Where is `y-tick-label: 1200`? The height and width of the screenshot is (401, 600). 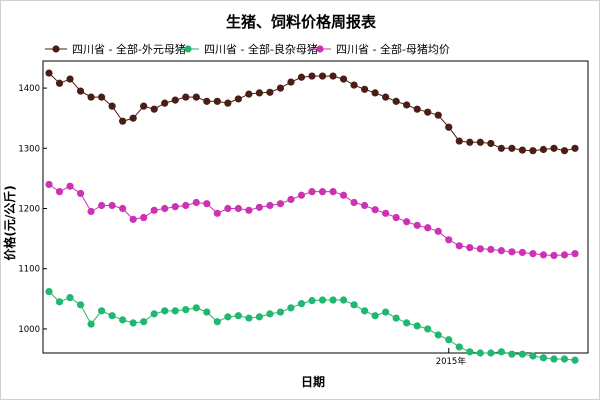 y-tick-label: 1200 is located at coordinates (29, 210).